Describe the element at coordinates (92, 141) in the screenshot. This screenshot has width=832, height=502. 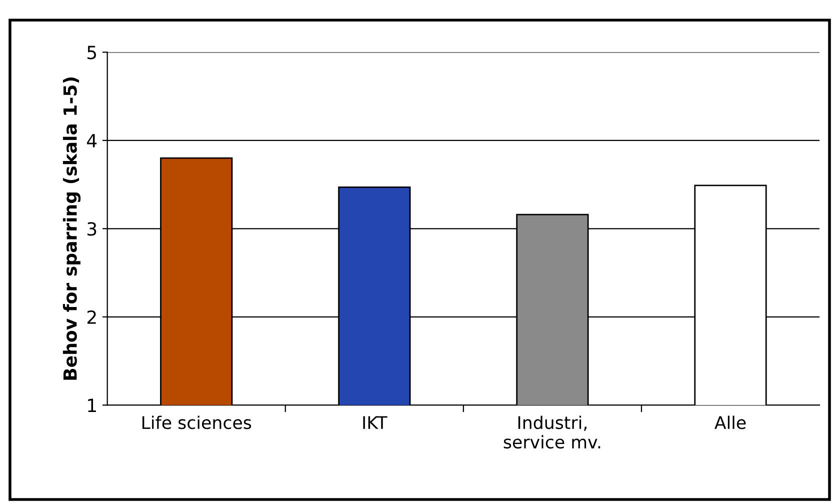
I see `y-tick-label: 4` at that location.